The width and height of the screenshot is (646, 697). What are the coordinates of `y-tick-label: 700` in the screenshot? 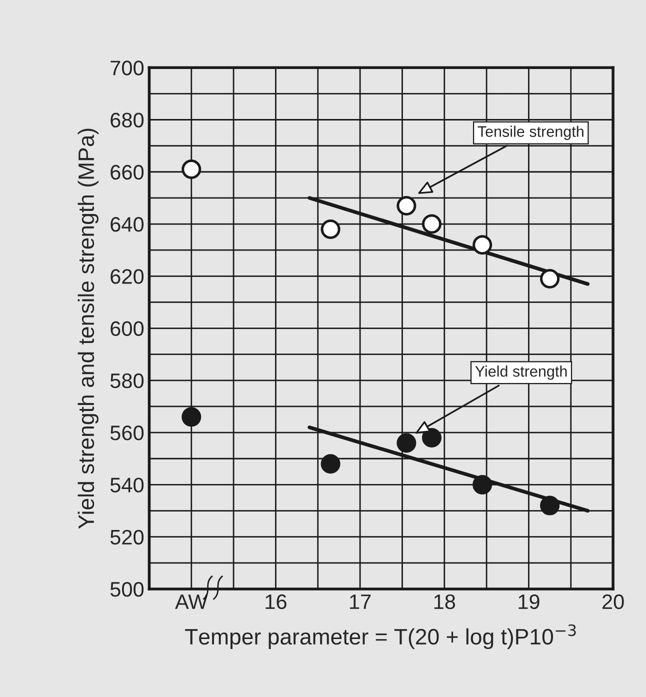 It's located at (127, 68).